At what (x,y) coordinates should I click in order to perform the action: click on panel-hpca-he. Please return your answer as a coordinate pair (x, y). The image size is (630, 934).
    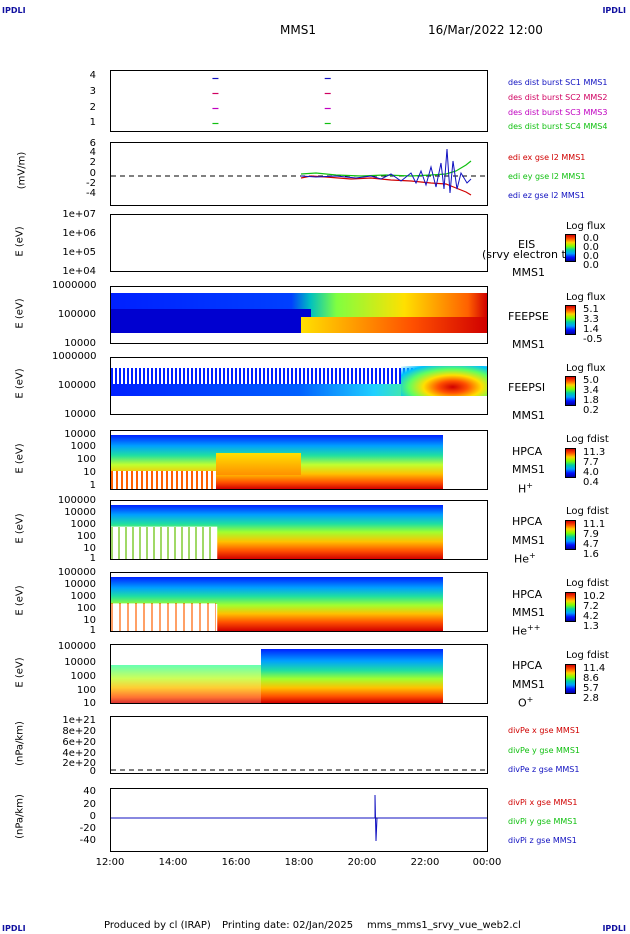
    Looking at the image, I should click on (299, 530).